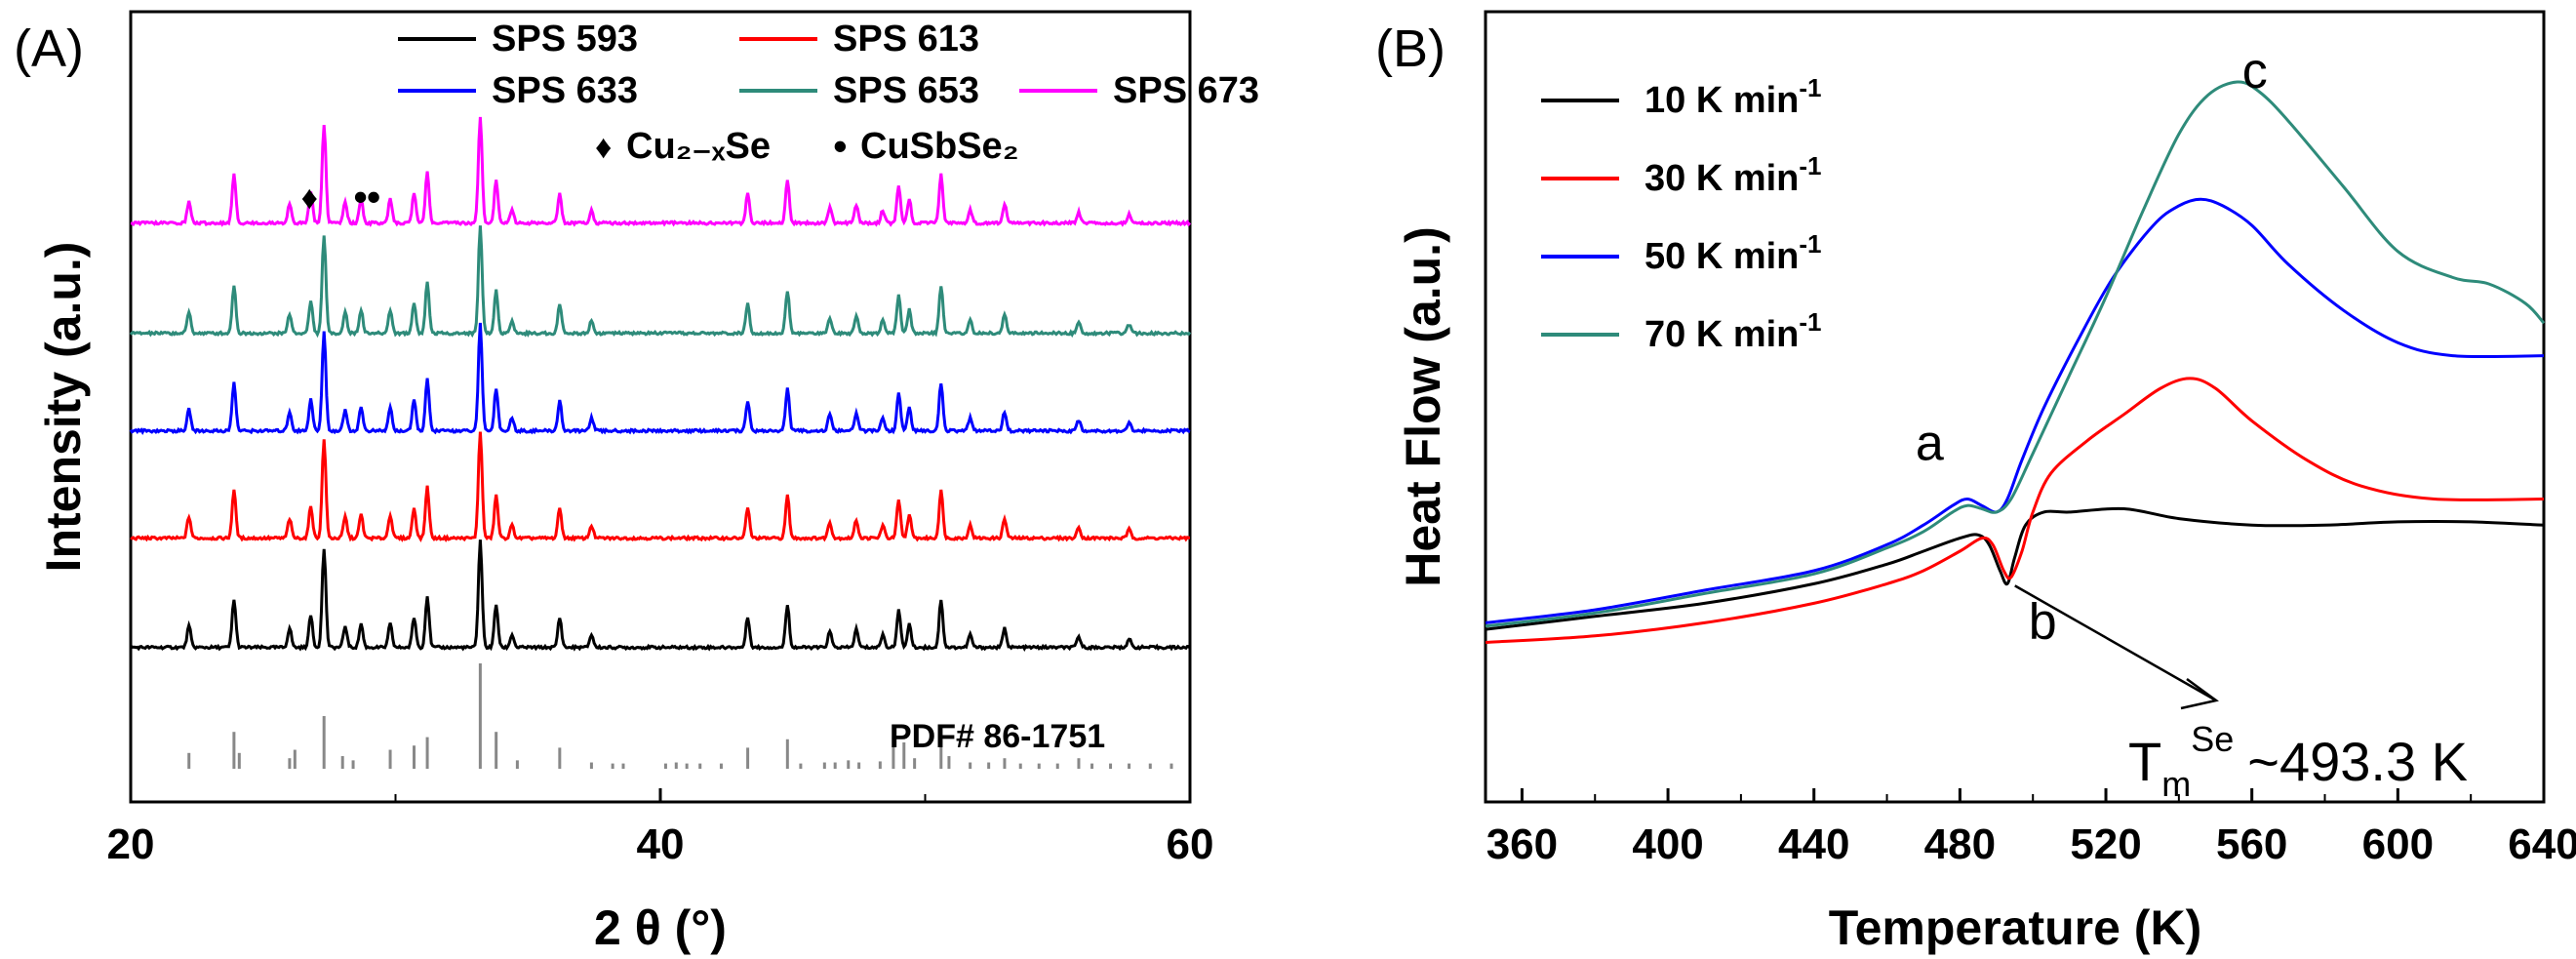 The width and height of the screenshot is (2576, 959). What do you see at coordinates (309, 198) in the screenshot?
I see `cu2xse-marker-0: ♦` at bounding box center [309, 198].